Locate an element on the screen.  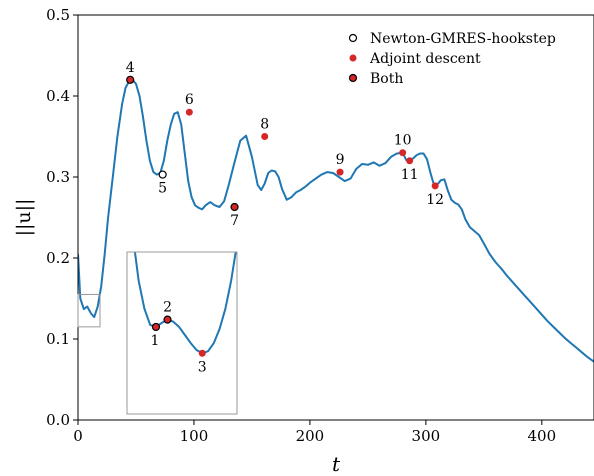
inset-point-label: 2 is located at coordinates (167, 308).